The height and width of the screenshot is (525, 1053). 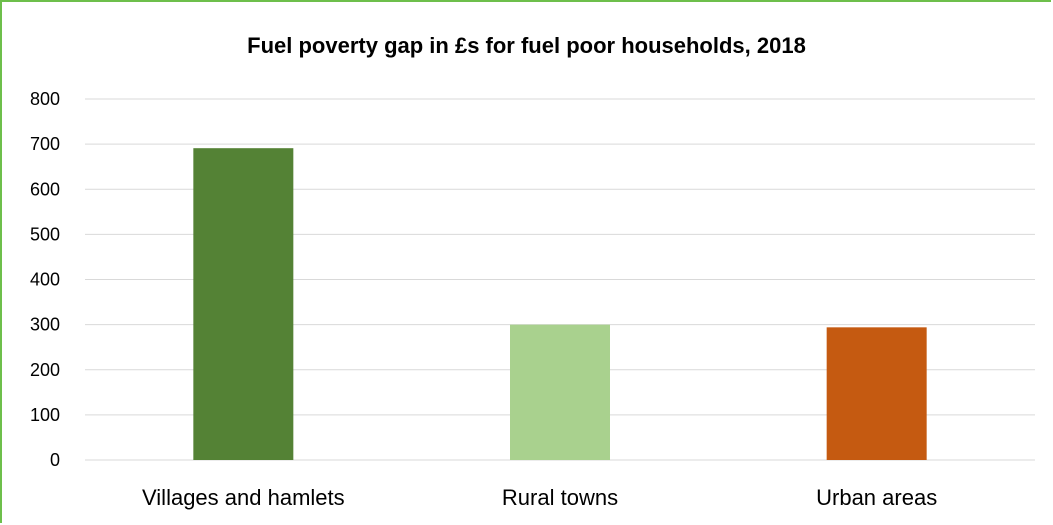 What do you see at coordinates (55, 460) in the screenshot?
I see `y-tick-label: 0` at bounding box center [55, 460].